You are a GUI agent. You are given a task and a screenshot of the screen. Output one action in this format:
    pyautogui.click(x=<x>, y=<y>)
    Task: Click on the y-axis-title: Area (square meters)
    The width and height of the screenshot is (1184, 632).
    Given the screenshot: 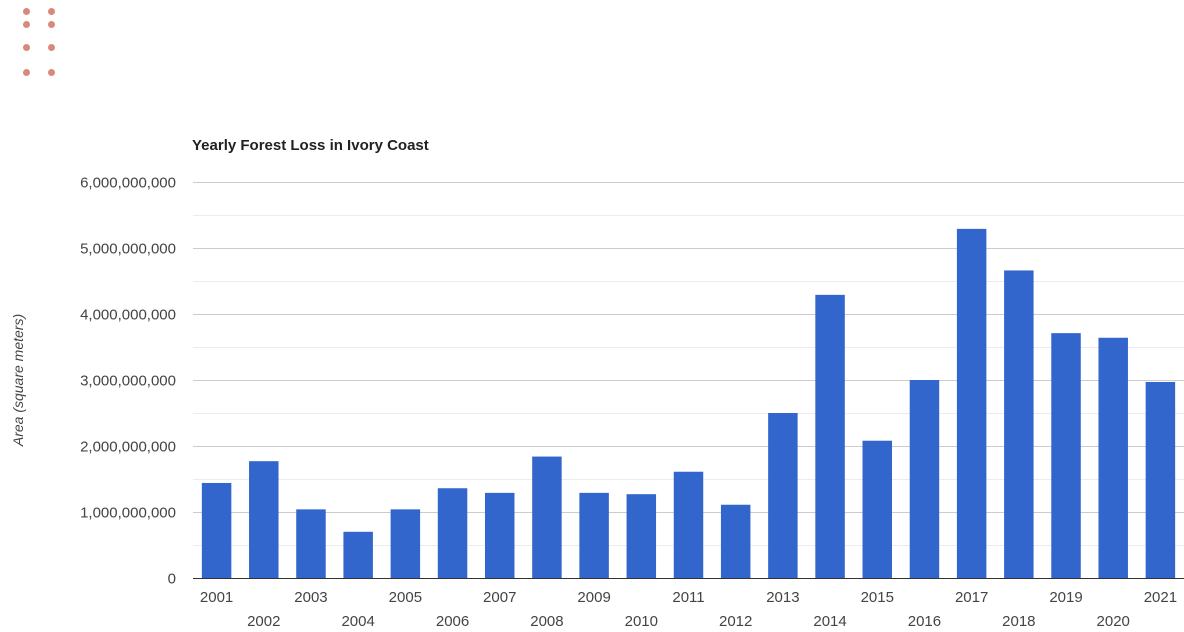 What is the action you would take?
    pyautogui.click(x=18, y=380)
    